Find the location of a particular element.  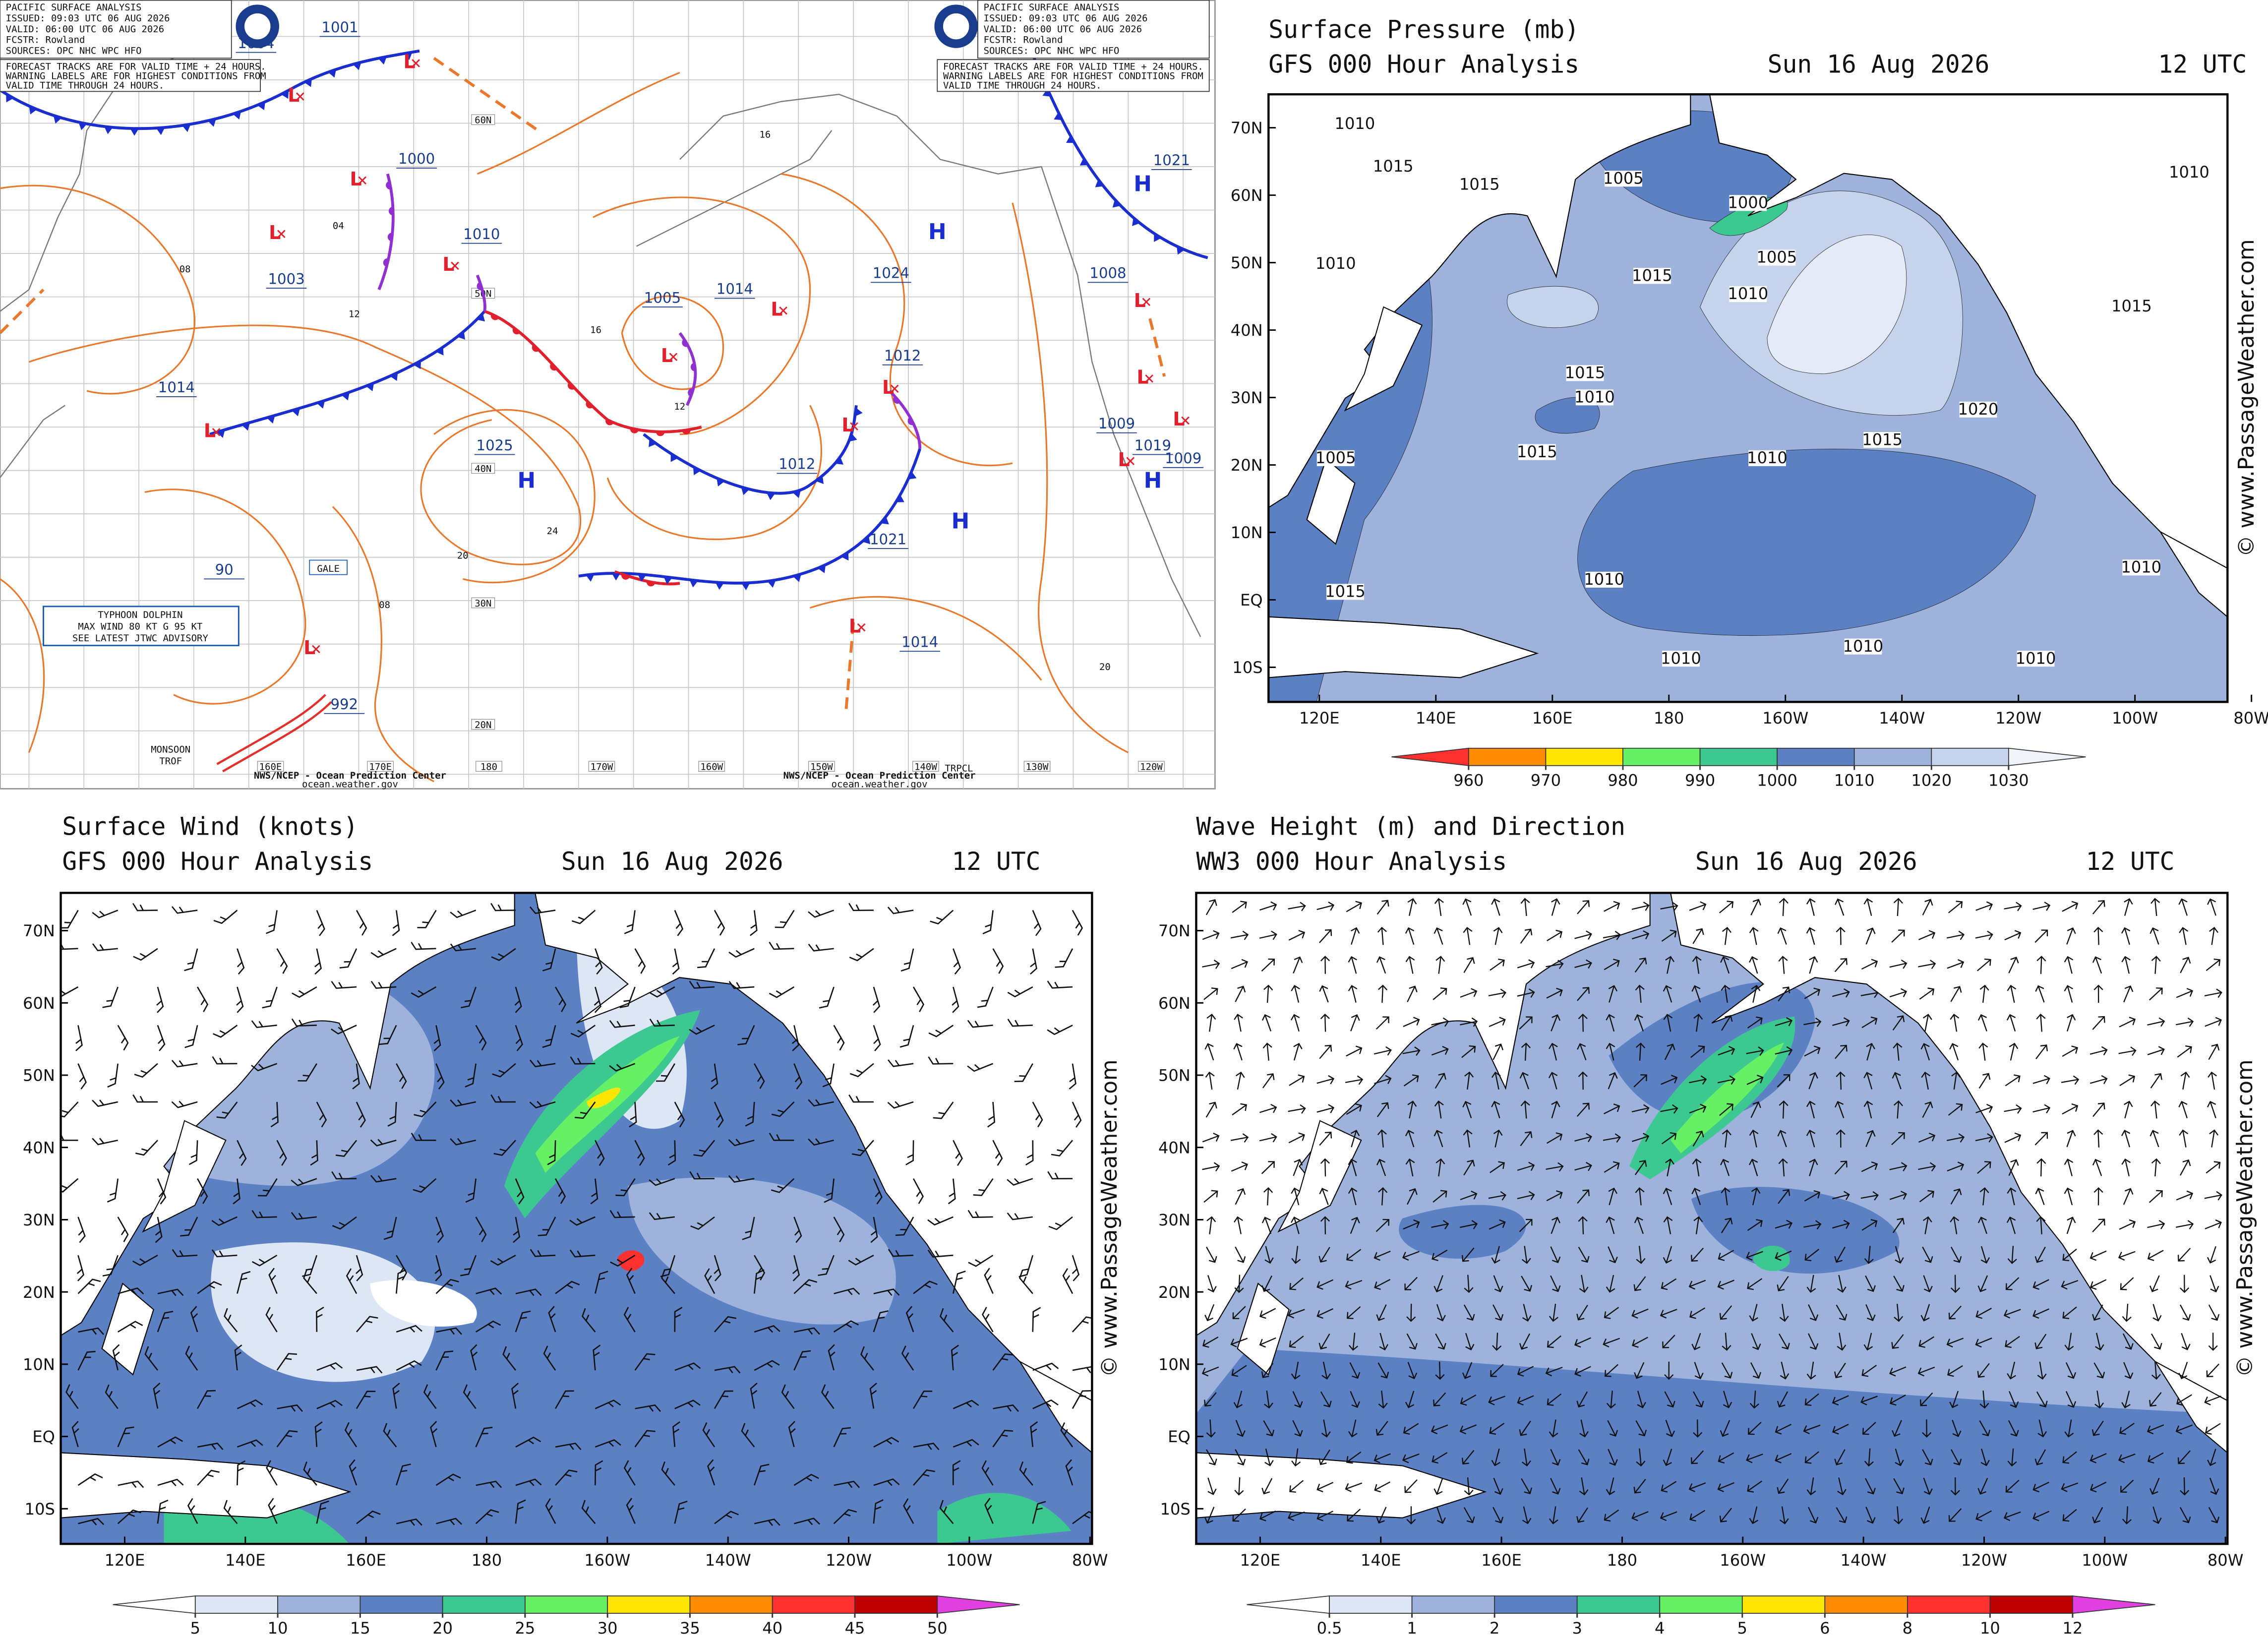

land is located at coordinates (1423, 1114).